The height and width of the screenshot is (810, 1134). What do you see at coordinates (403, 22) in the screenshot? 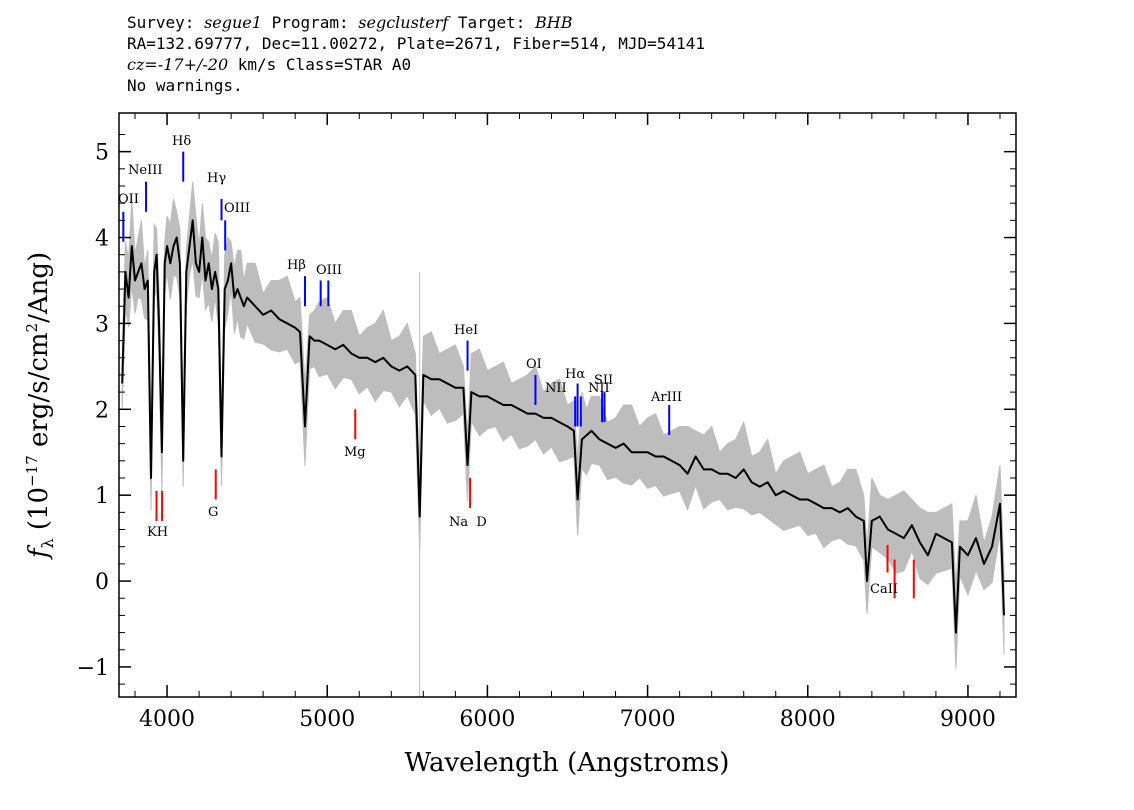
I see `program-value: segclusterf` at bounding box center [403, 22].